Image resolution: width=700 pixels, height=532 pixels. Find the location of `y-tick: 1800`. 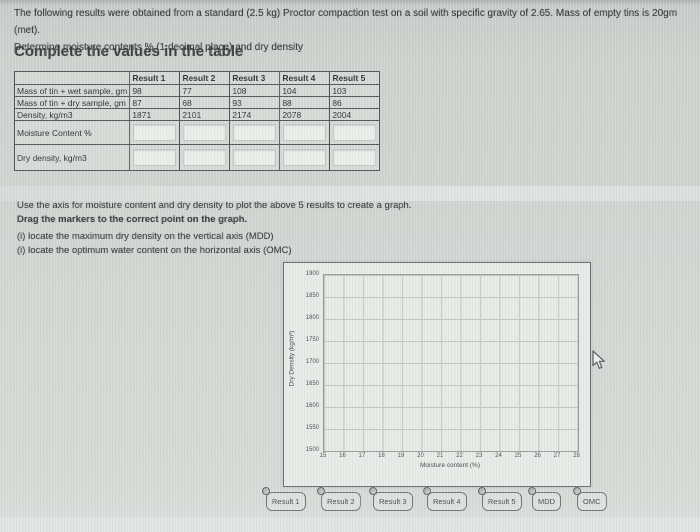

y-tick: 1800 is located at coordinates (312, 318).